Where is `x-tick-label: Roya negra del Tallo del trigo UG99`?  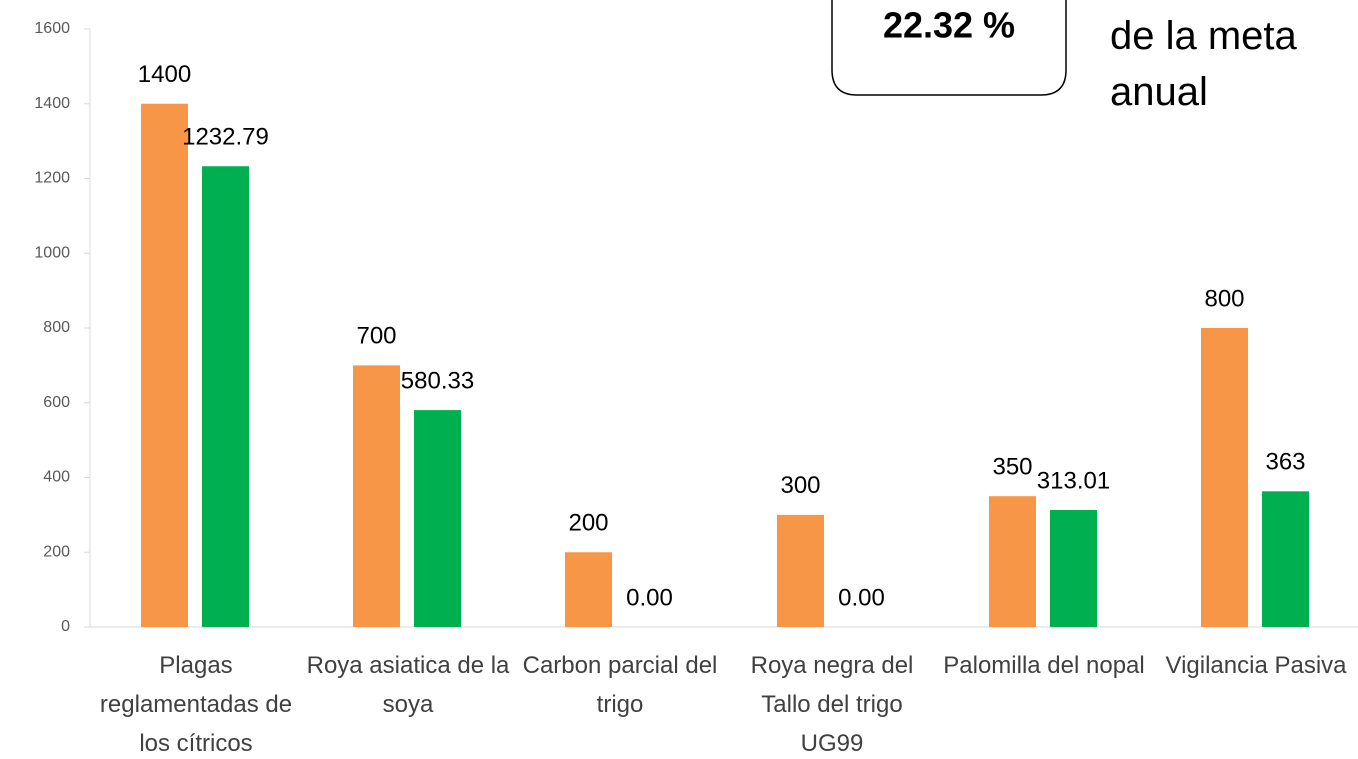
x-tick-label: Roya negra del Tallo del trigo UG99 is located at coordinates (832, 704).